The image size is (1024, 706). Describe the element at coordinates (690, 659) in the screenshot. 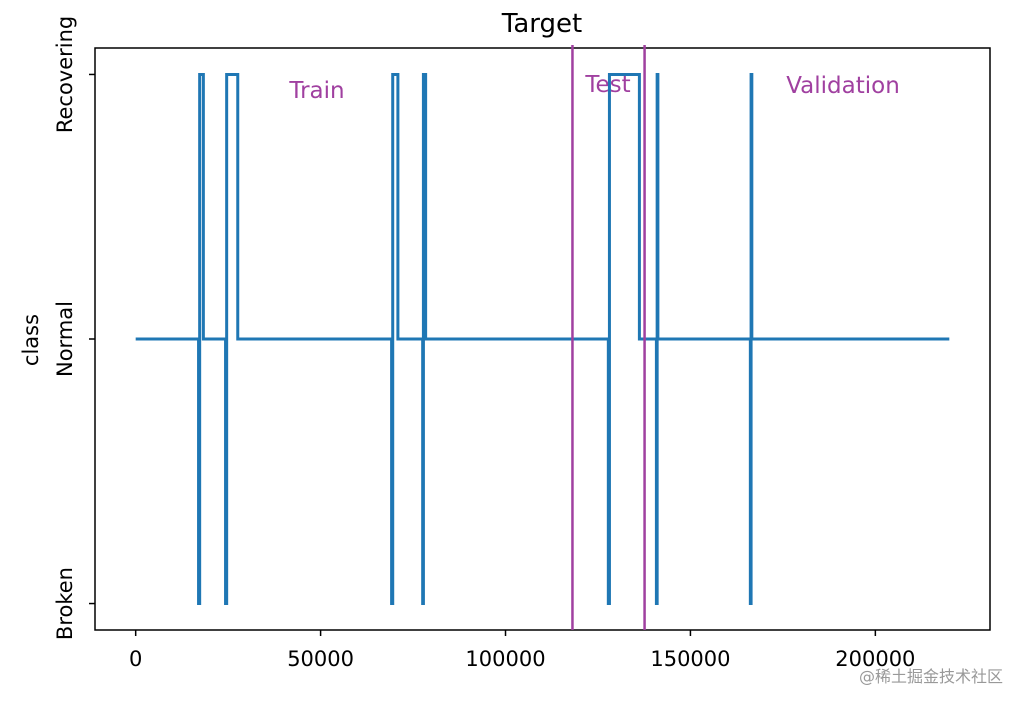

I see `x-tick-label: 150000` at that location.